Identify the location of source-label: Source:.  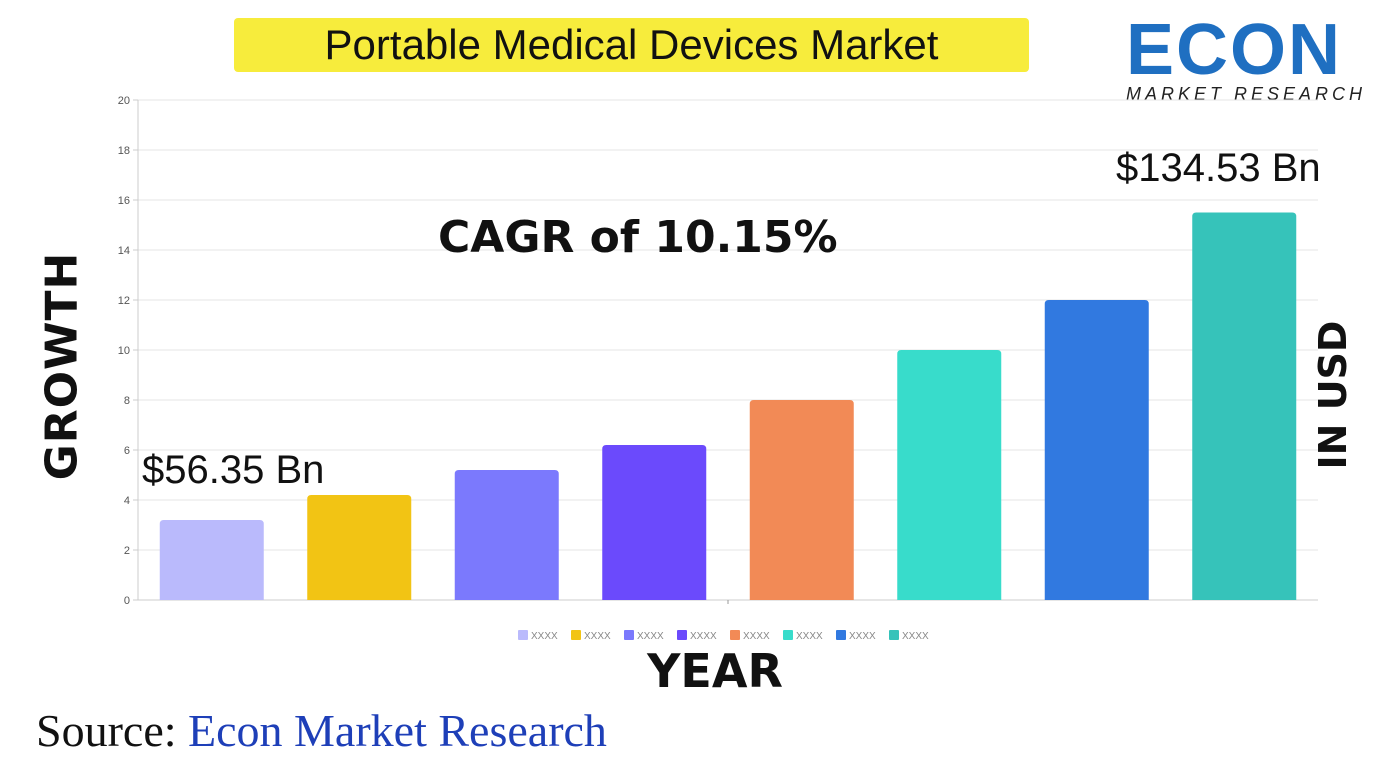
(106, 730).